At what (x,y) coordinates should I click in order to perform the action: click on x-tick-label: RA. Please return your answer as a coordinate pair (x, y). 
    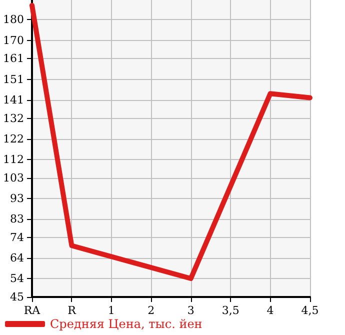
    Looking at the image, I should click on (33, 310).